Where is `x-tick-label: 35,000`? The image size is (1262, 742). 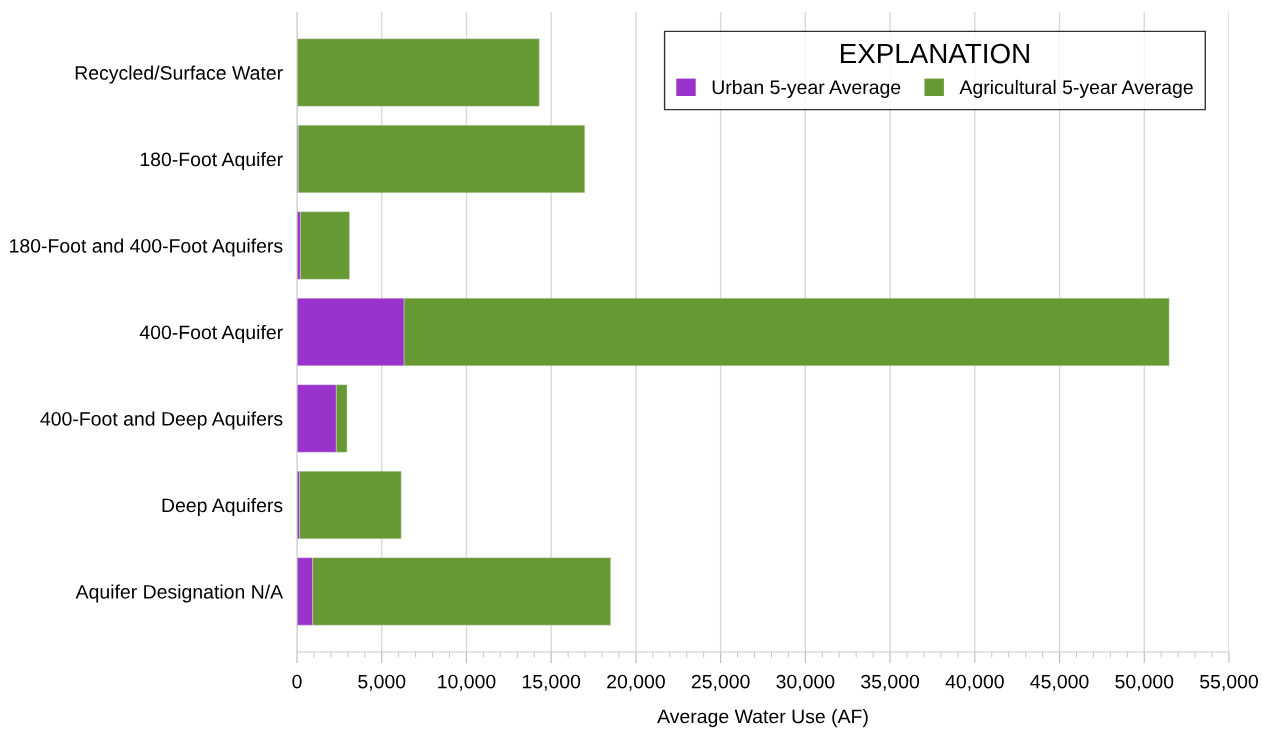 x-tick-label: 35,000 is located at coordinates (890, 682).